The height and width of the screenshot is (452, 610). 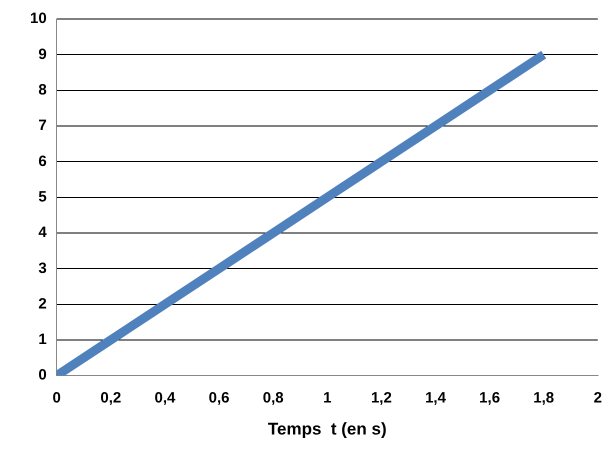 What do you see at coordinates (42, 339) in the screenshot?
I see `y-tick-label: 1` at bounding box center [42, 339].